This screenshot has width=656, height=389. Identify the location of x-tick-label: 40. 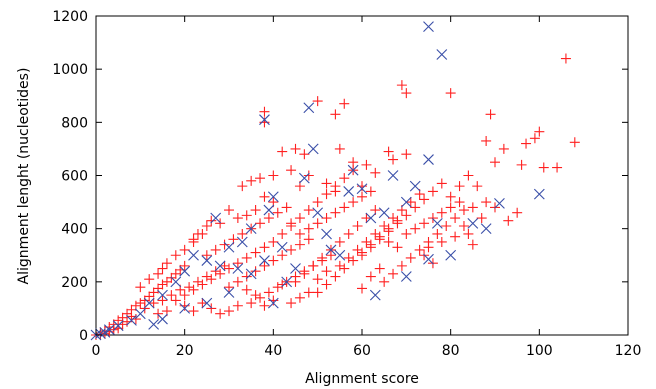
(273, 351).